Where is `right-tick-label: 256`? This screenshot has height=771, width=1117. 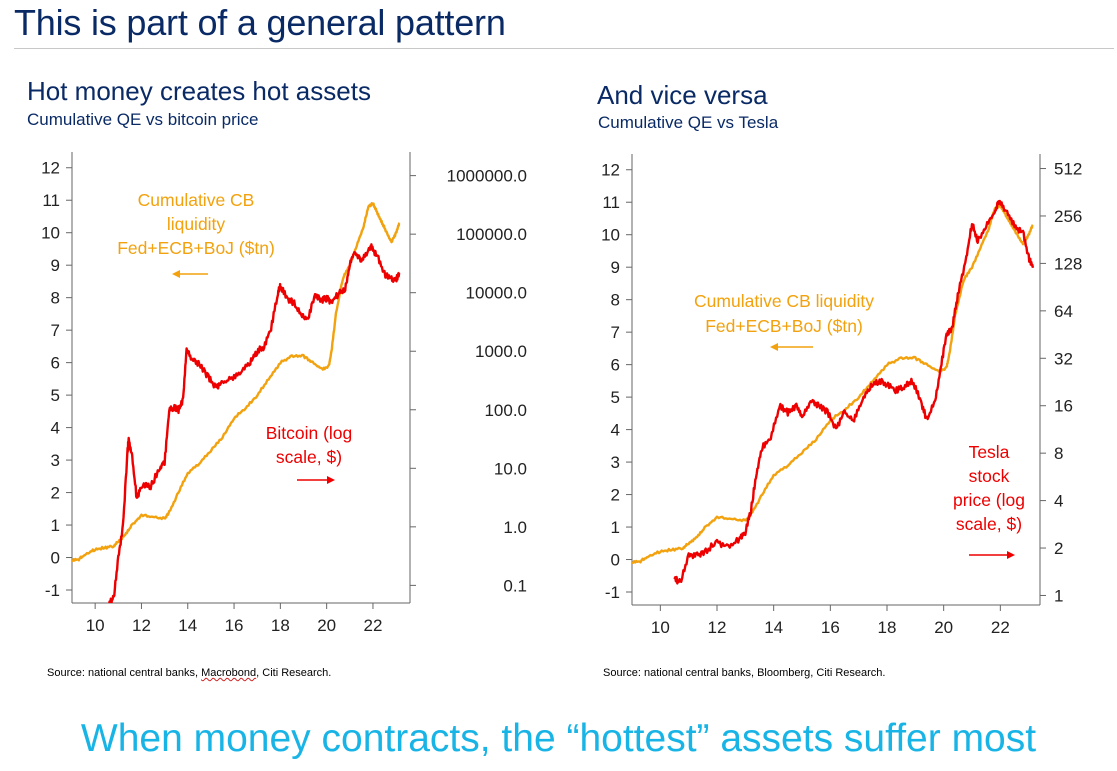
right-tick-label: 256 is located at coordinates (1068, 216).